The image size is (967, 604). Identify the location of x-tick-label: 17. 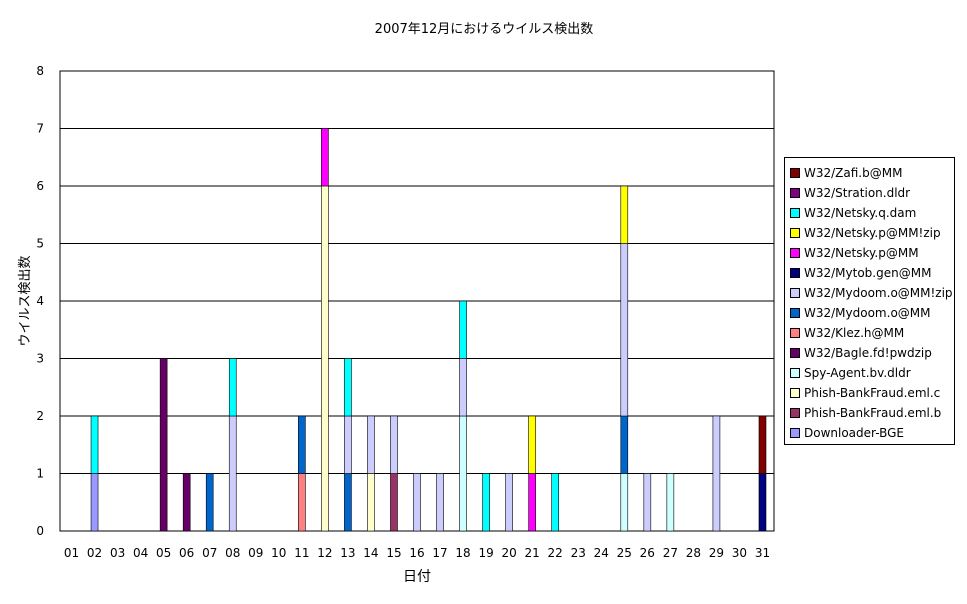
(439, 553).